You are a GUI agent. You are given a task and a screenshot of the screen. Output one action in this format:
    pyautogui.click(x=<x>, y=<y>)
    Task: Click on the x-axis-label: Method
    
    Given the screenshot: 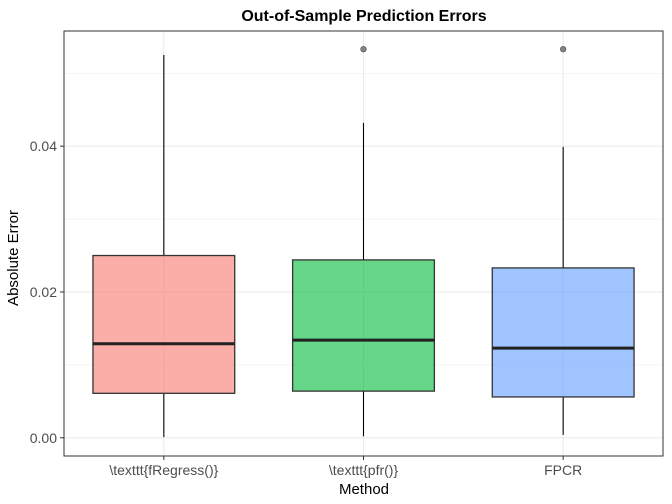 What is the action you would take?
    pyautogui.click(x=364, y=489)
    